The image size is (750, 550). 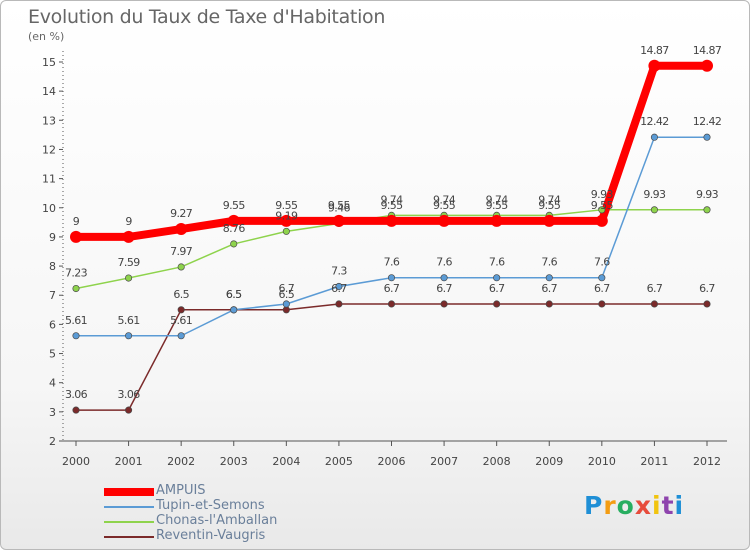 What do you see at coordinates (181, 213) in the screenshot?
I see `data-label: 9.27` at bounding box center [181, 213].